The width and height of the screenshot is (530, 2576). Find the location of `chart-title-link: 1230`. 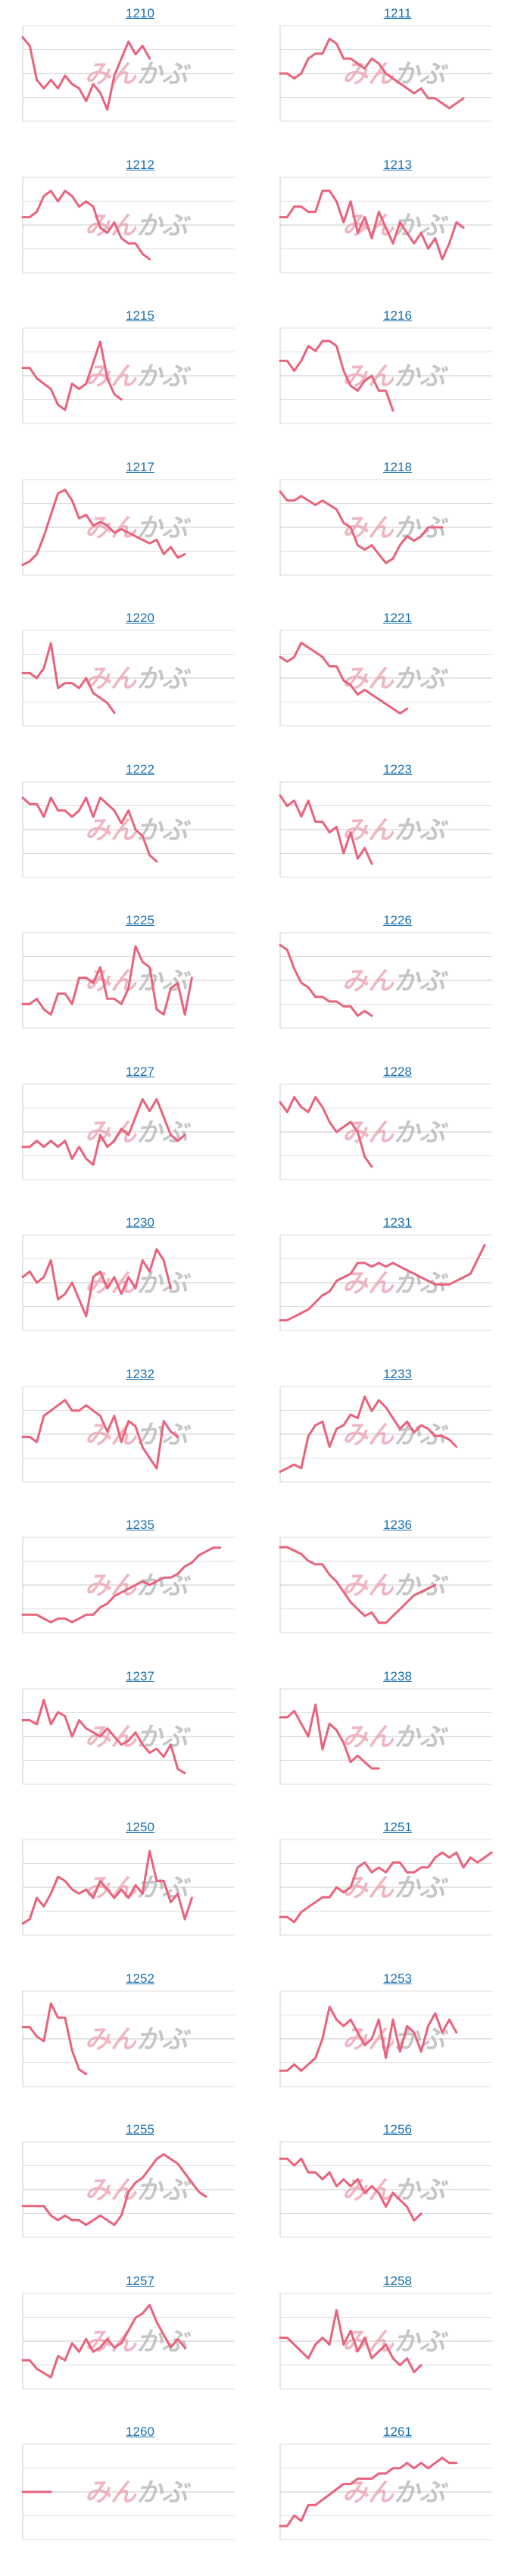

chart-title-link: 1230 is located at coordinates (140, 1223).